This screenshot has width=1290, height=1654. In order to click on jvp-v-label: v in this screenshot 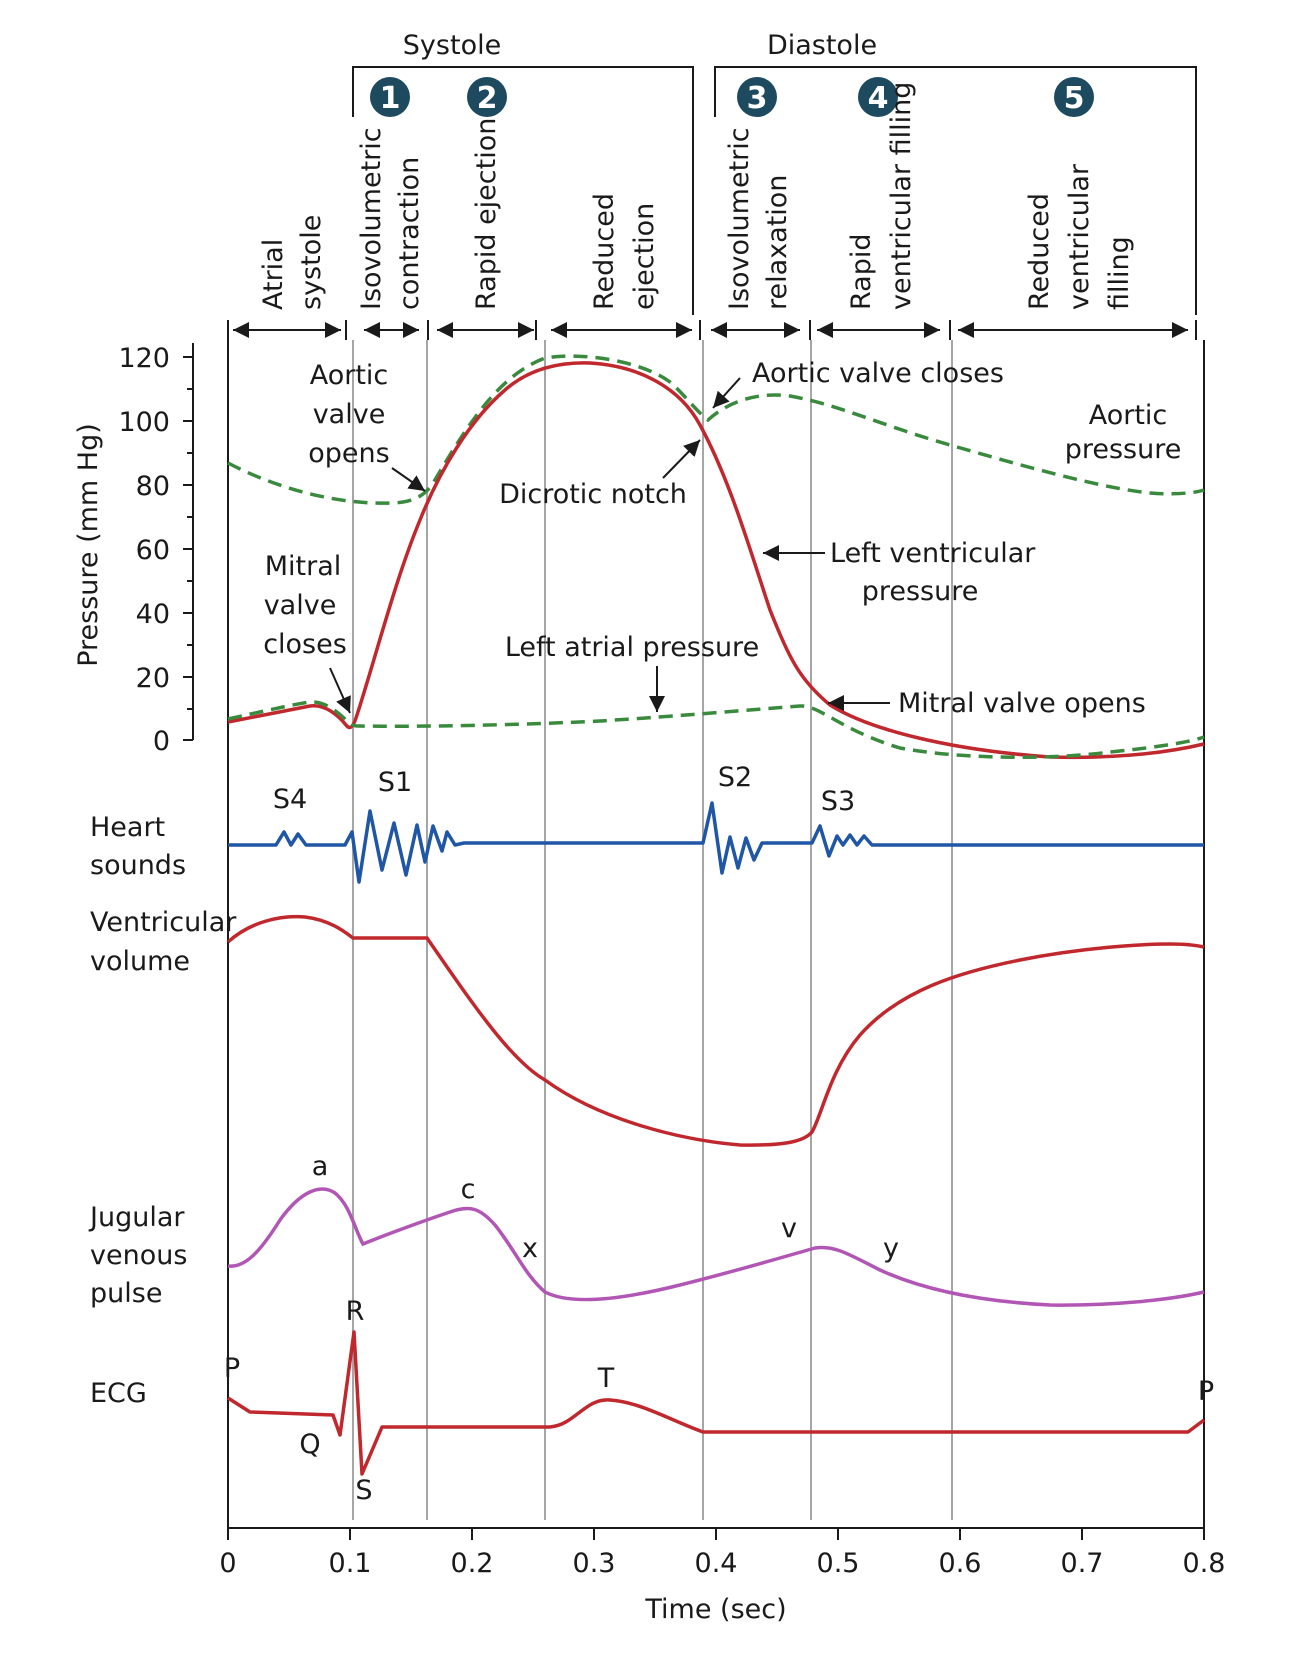, I will do `click(789, 1228)`.